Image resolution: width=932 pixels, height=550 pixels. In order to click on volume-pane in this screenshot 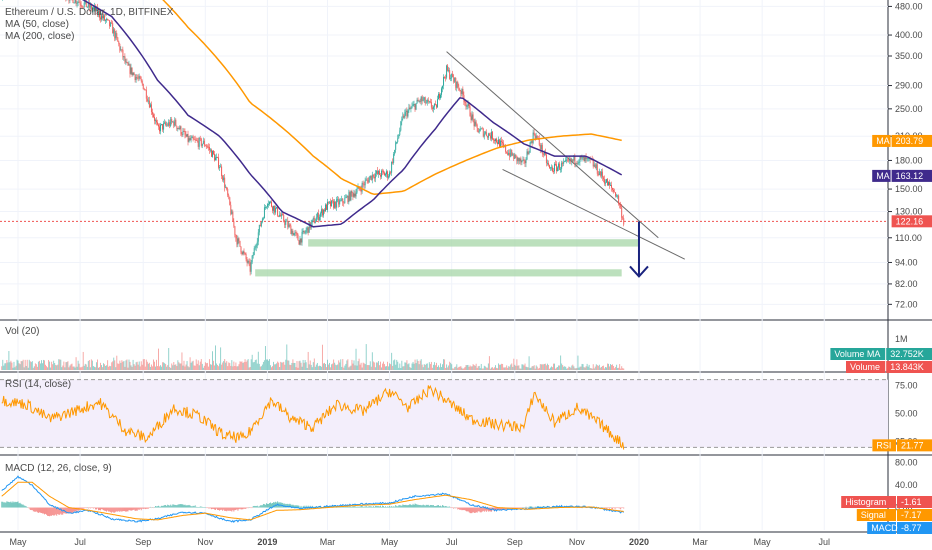, I will do `click(313, 357)`.